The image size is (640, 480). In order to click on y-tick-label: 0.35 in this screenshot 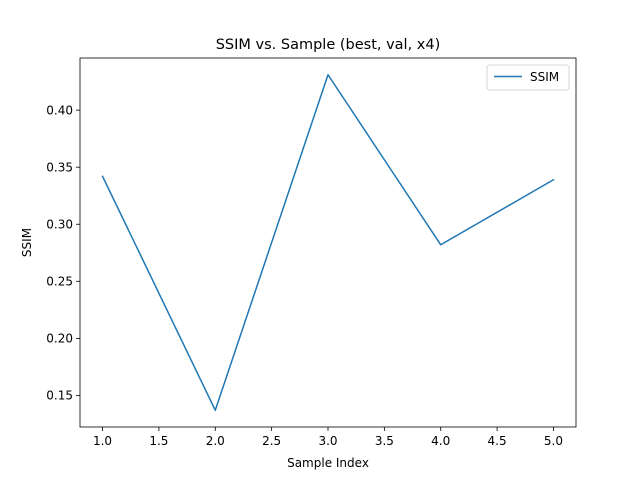, I will do `click(59, 167)`.